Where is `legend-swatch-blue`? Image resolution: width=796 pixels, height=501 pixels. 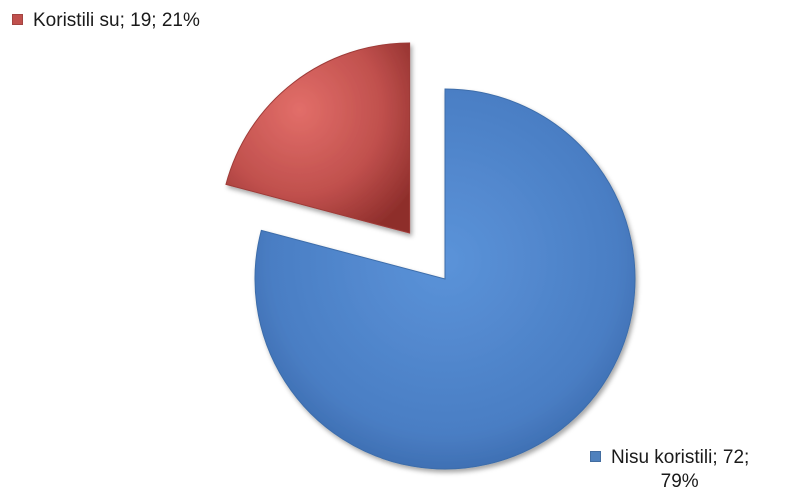
legend-swatch-blue is located at coordinates (595, 456).